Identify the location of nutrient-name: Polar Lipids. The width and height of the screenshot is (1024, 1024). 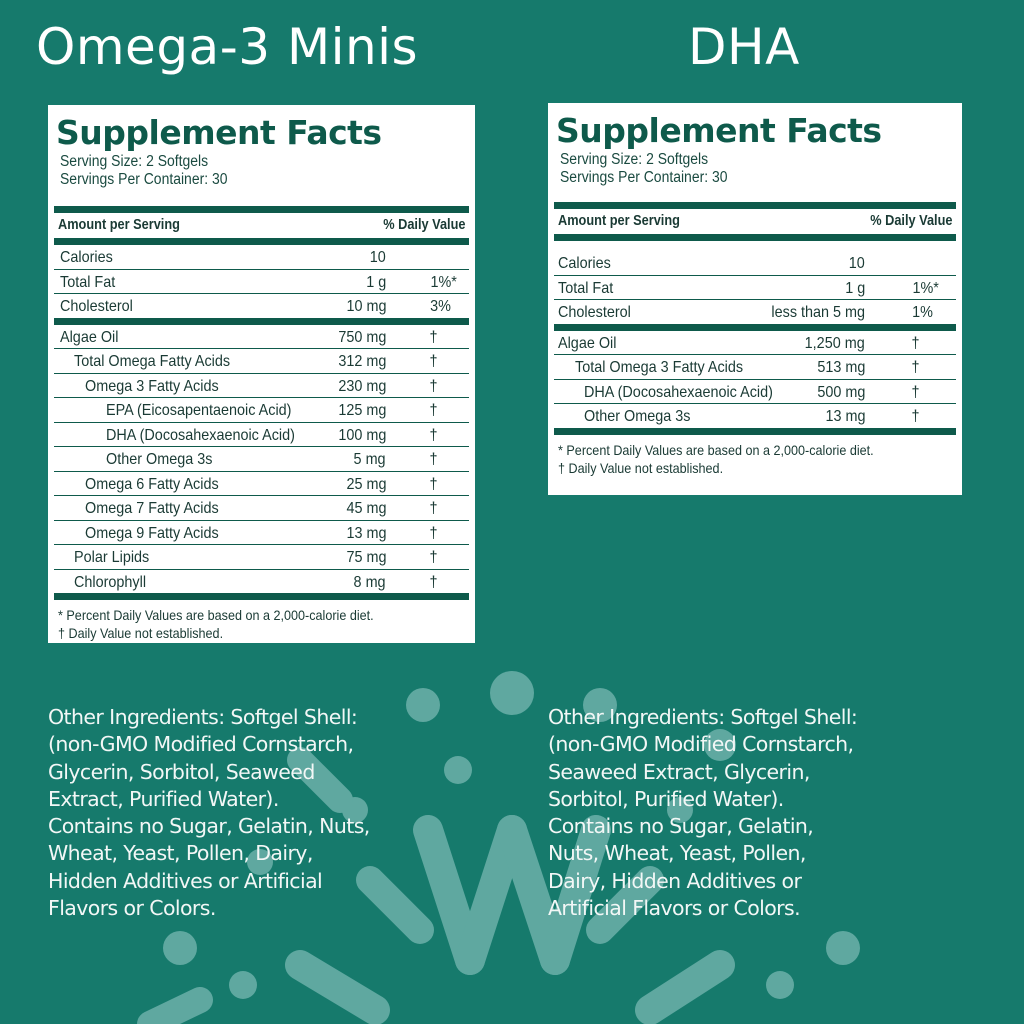
(112, 557).